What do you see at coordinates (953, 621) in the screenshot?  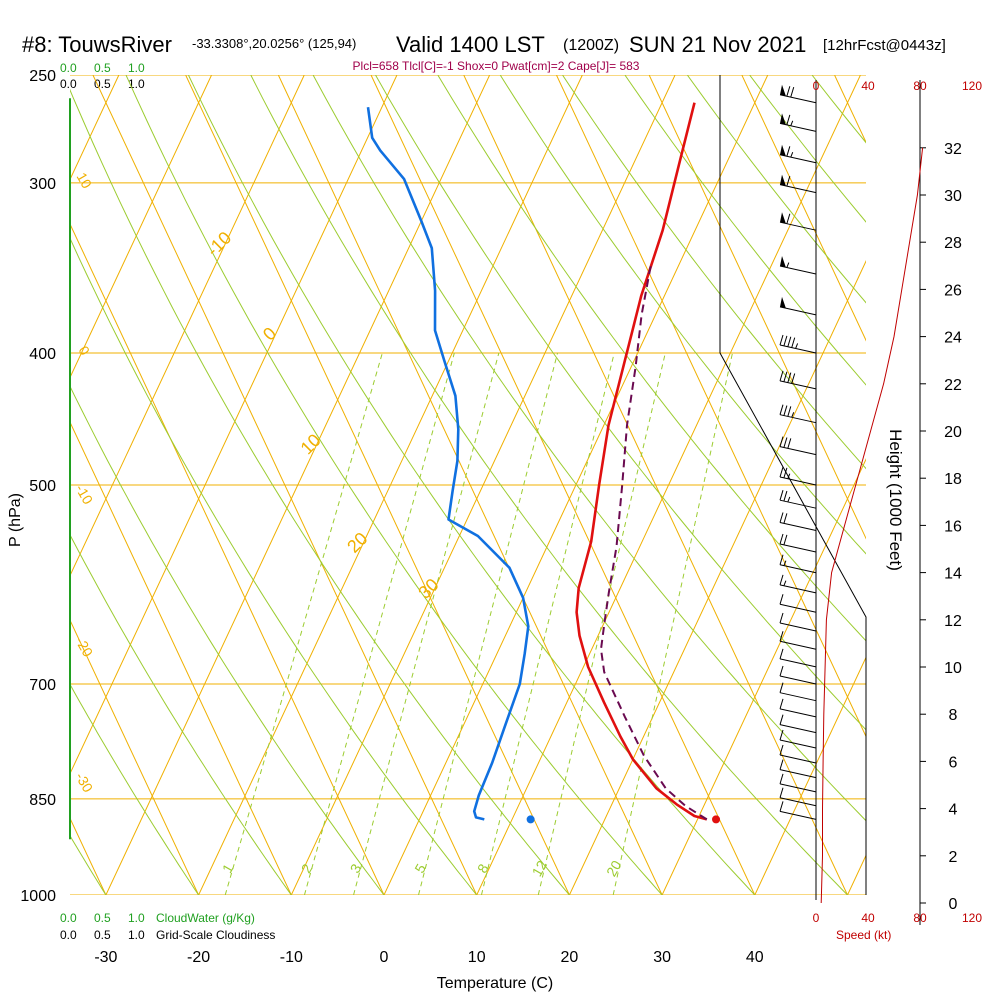 I see `height-tick-label: 12` at bounding box center [953, 621].